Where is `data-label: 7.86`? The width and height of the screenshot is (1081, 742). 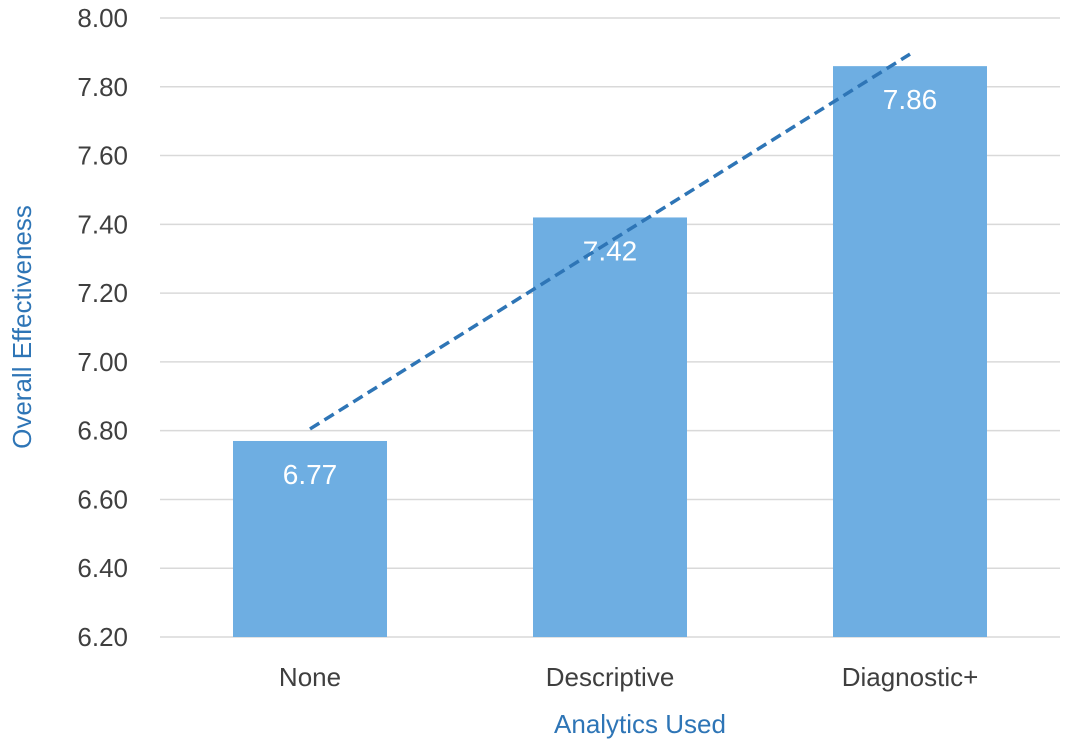
data-label: 7.86 is located at coordinates (910, 99).